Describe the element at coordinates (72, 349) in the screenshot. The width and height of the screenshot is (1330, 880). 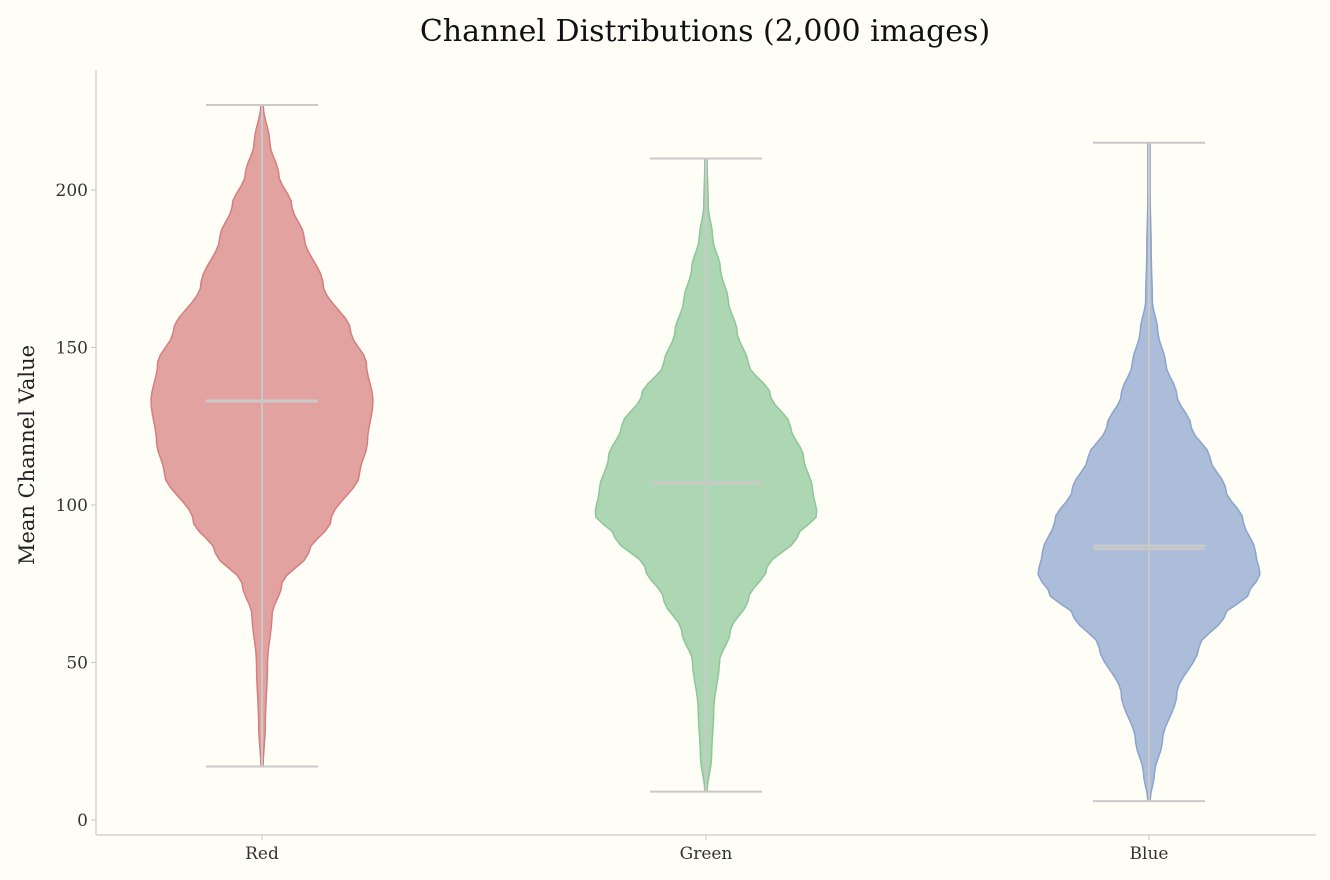
I see `y-tick-label: 150` at that location.